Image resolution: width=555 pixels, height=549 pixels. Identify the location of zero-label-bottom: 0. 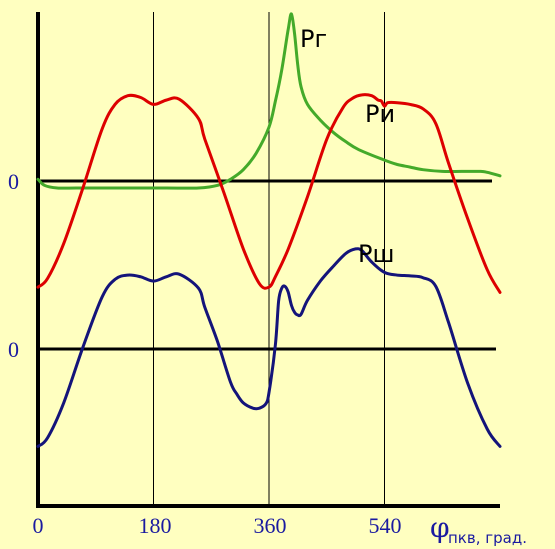
(13, 349).